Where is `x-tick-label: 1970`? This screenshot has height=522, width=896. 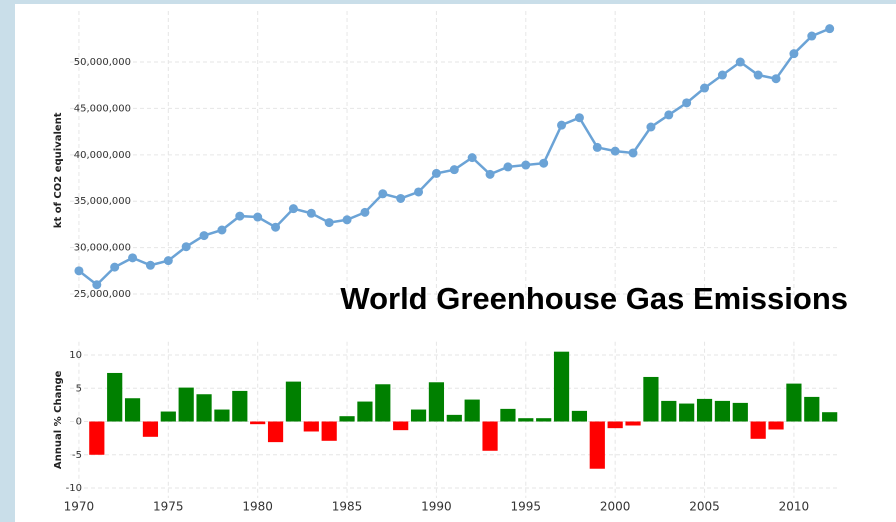 x-tick-label: 1970 is located at coordinates (79, 507).